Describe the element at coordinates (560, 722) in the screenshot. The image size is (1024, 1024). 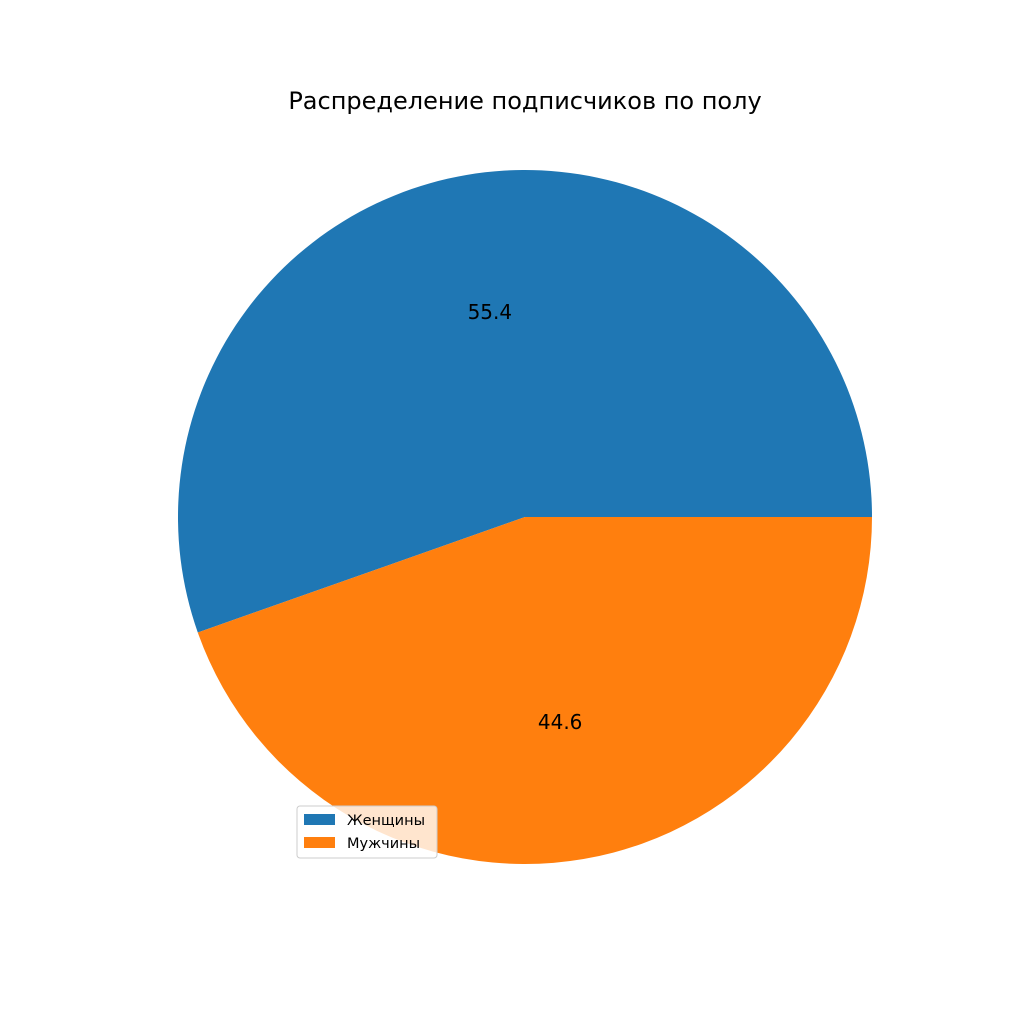
I see `pie-value-label-men: 44.6` at that location.